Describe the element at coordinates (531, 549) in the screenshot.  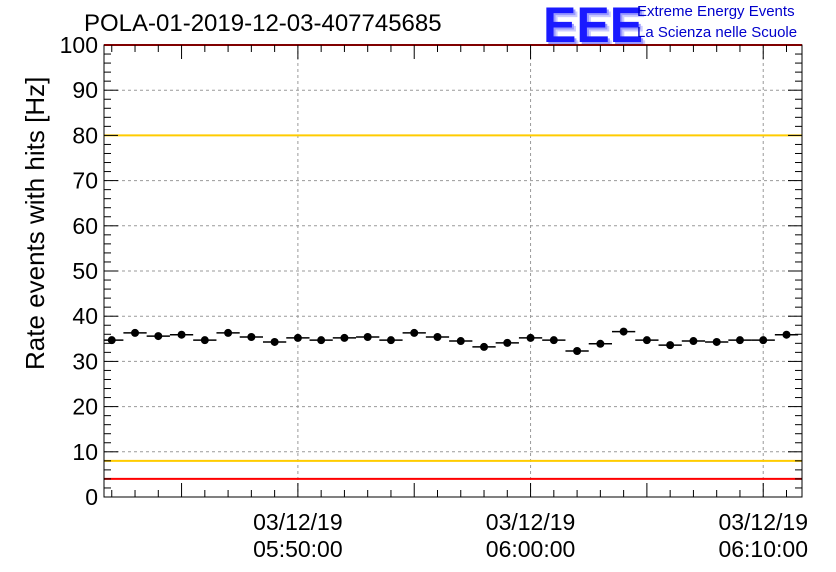
I see `x-tick-time-label: 06:00:00` at that location.